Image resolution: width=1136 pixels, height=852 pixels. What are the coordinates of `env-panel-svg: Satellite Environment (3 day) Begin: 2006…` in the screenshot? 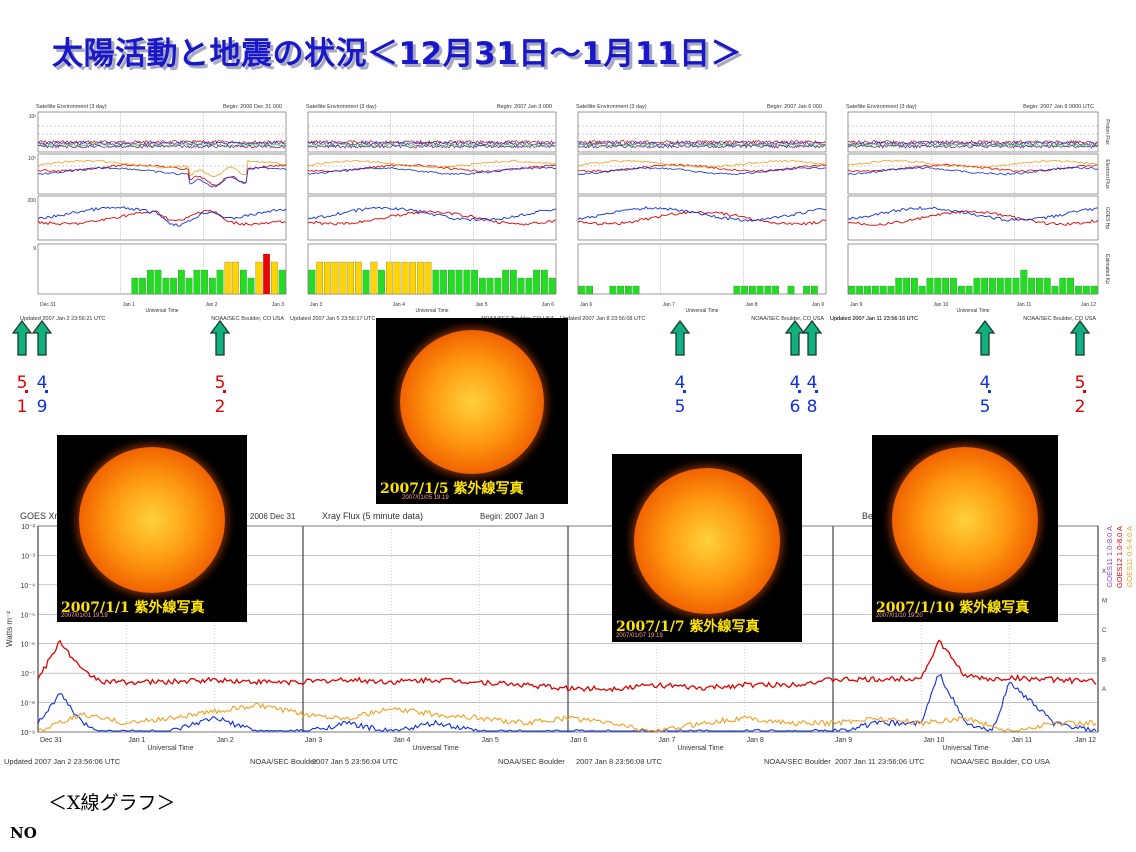 It's located at (159, 213).